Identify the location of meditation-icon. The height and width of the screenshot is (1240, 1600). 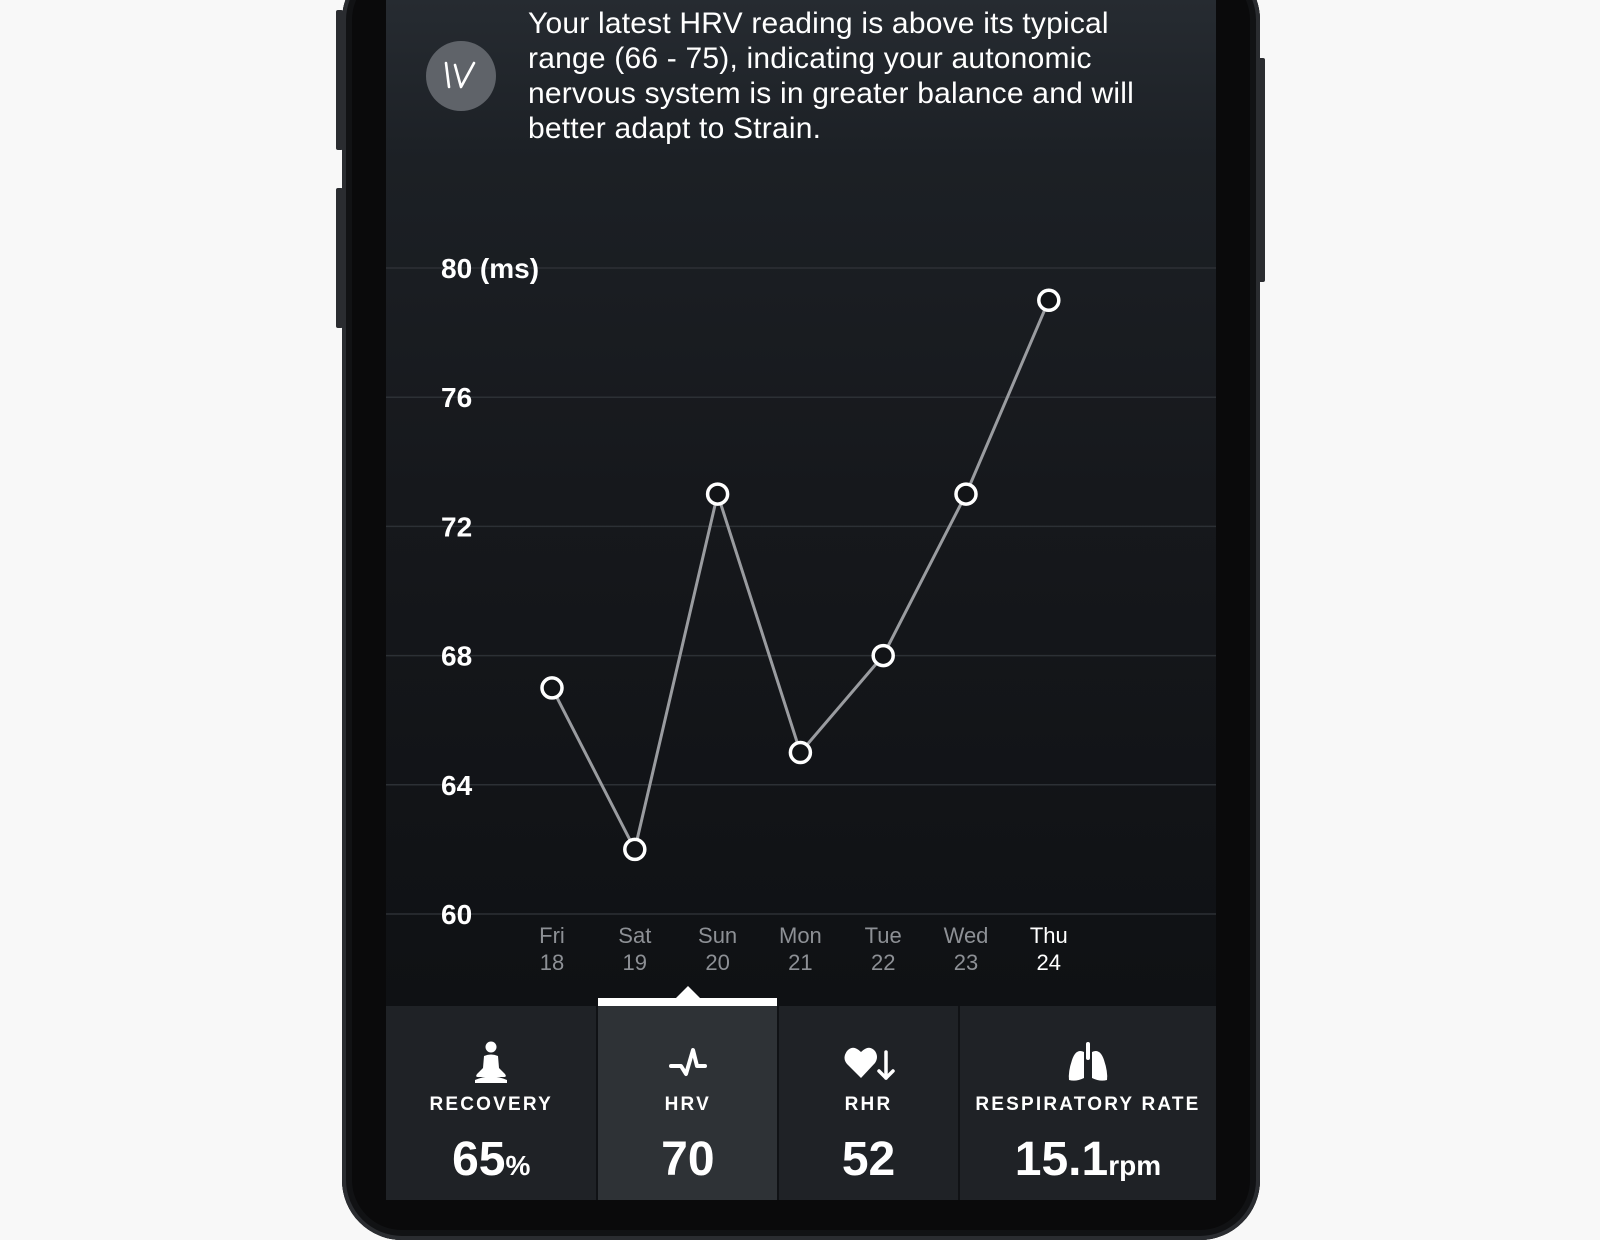
(491, 1062).